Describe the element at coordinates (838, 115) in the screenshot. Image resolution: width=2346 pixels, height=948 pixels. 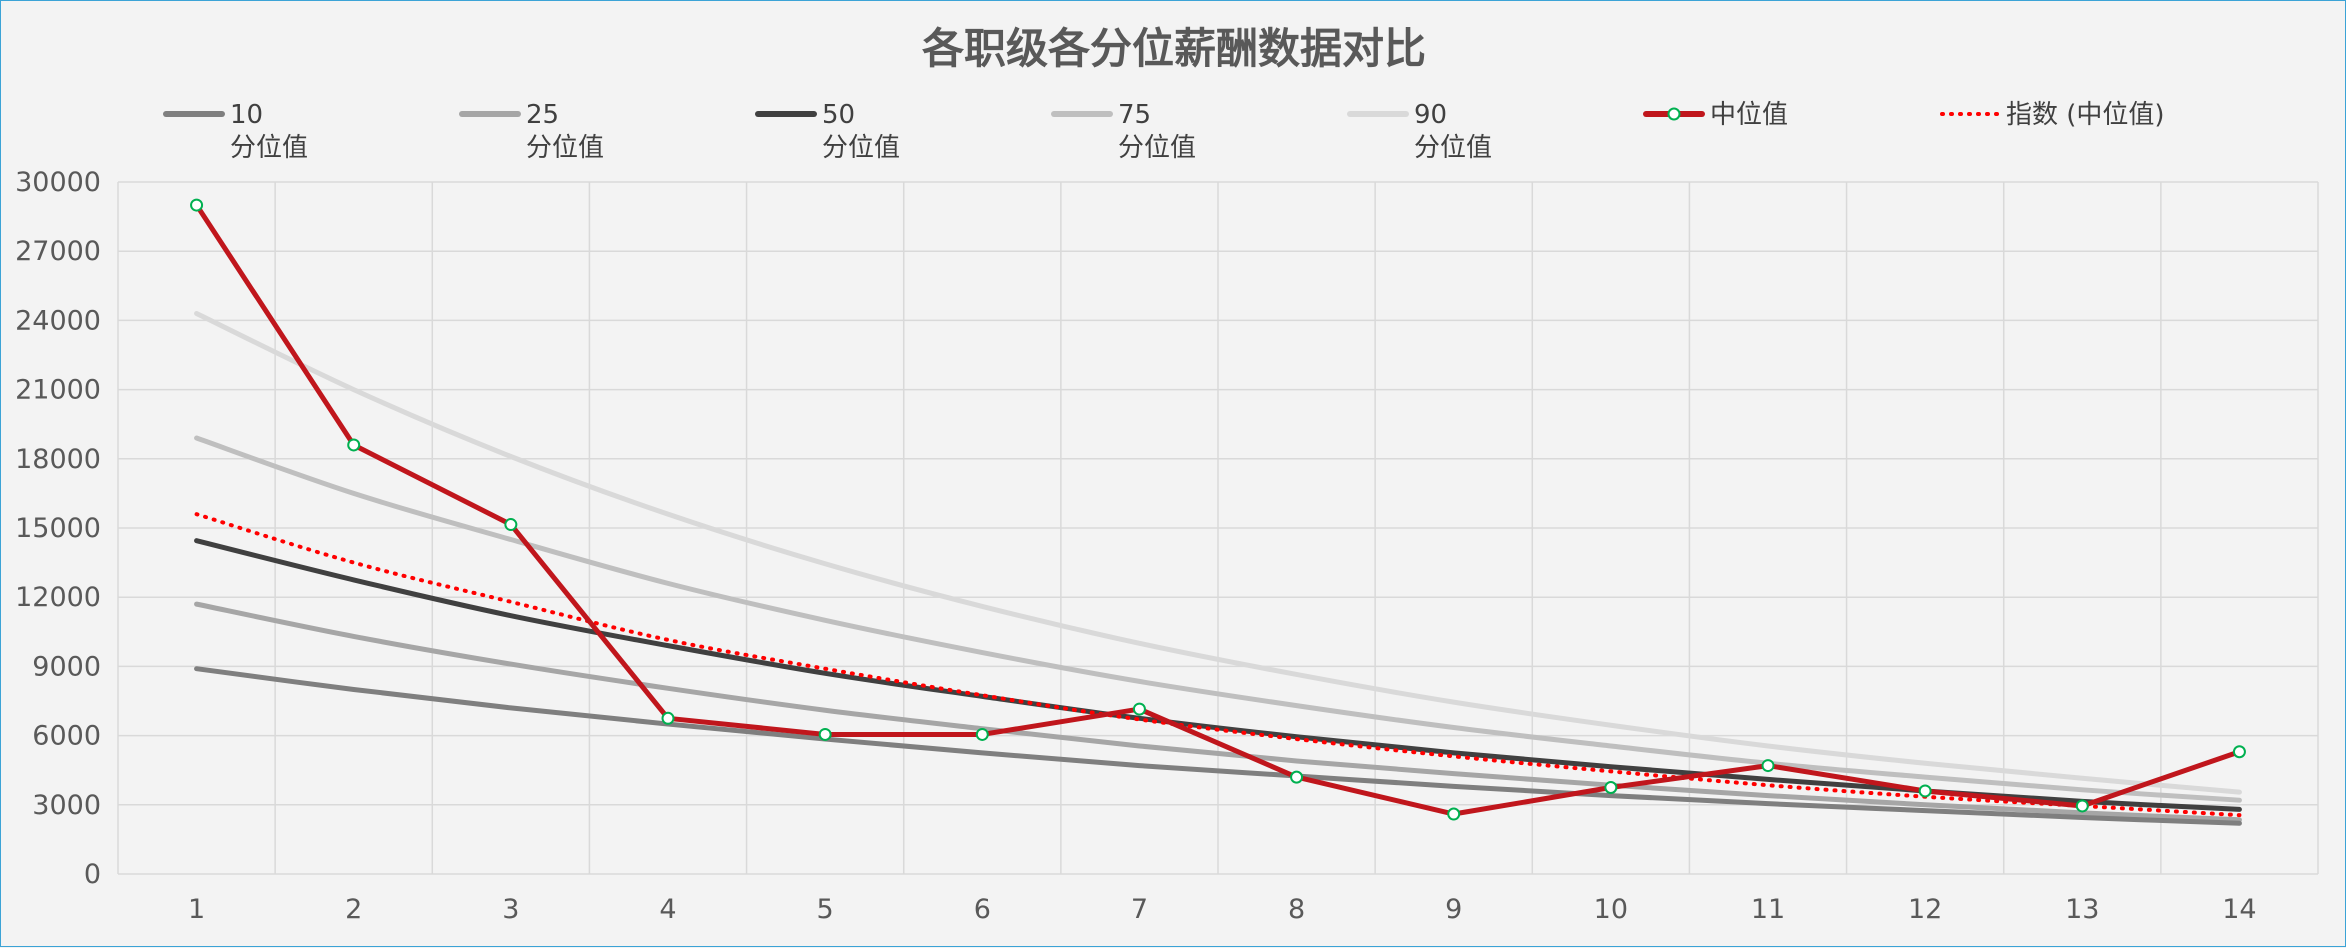
I see `legend-label: 50` at that location.